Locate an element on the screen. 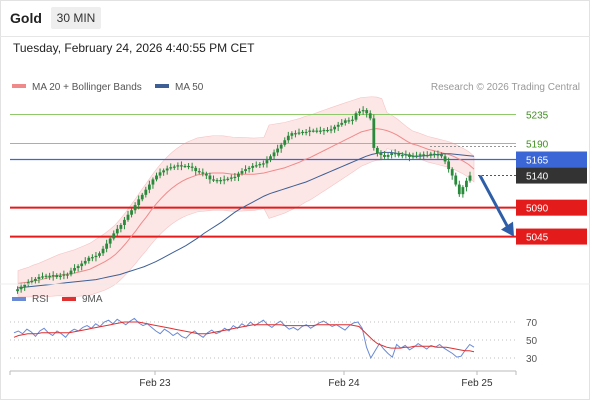 The height and width of the screenshot is (400, 590). resistance-label-5235: 5235 is located at coordinates (537, 116).